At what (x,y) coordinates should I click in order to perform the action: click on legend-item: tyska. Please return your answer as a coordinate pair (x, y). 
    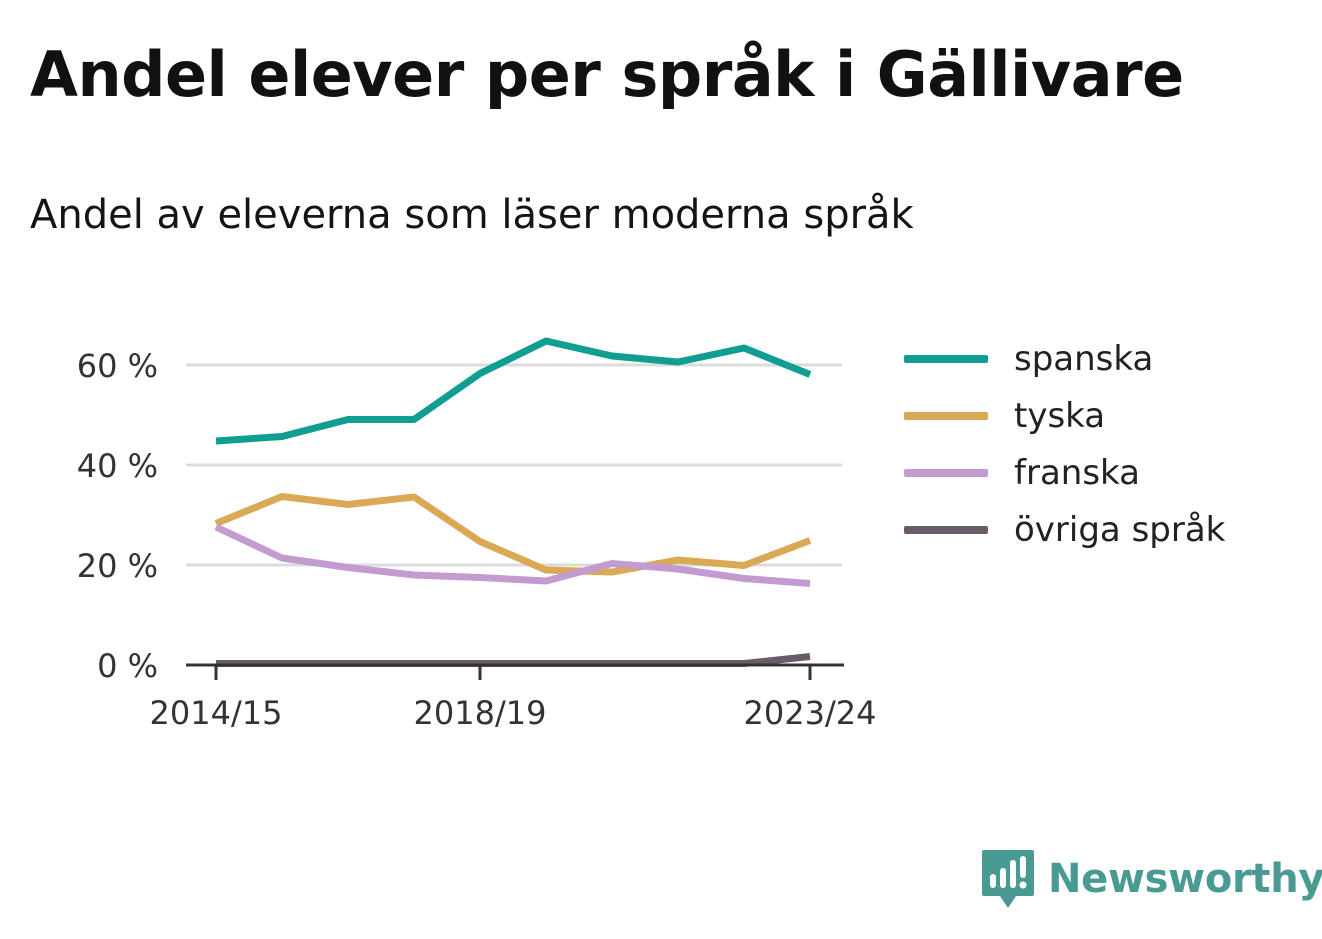
    Looking at the image, I should click on (1064, 415).